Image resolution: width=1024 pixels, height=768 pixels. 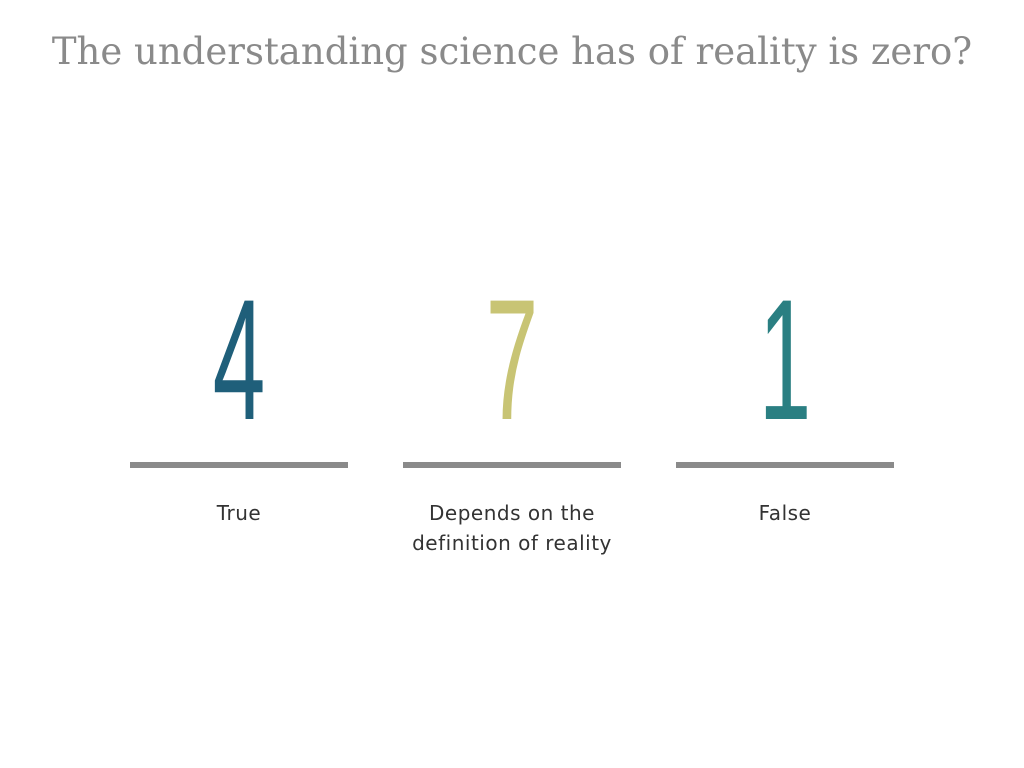 I want to click on option-count: 4, so click(x=239, y=360).